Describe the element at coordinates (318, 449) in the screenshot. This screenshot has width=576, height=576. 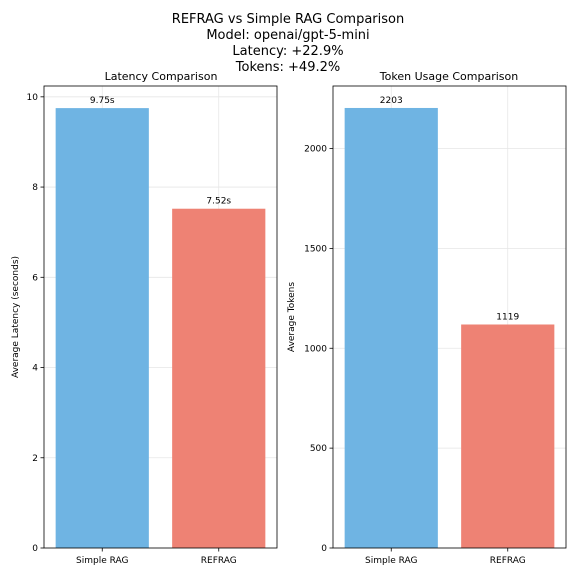
I see `token-y-tick-label-1: 500` at that location.